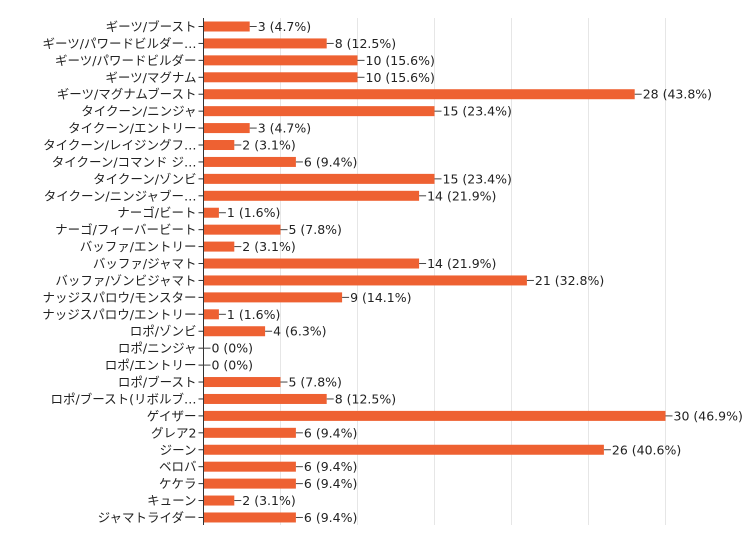 This screenshot has width=750, height=538. What do you see at coordinates (145, 263) in the screenshot?
I see `category-label: バッファ/ジャマト` at bounding box center [145, 263].